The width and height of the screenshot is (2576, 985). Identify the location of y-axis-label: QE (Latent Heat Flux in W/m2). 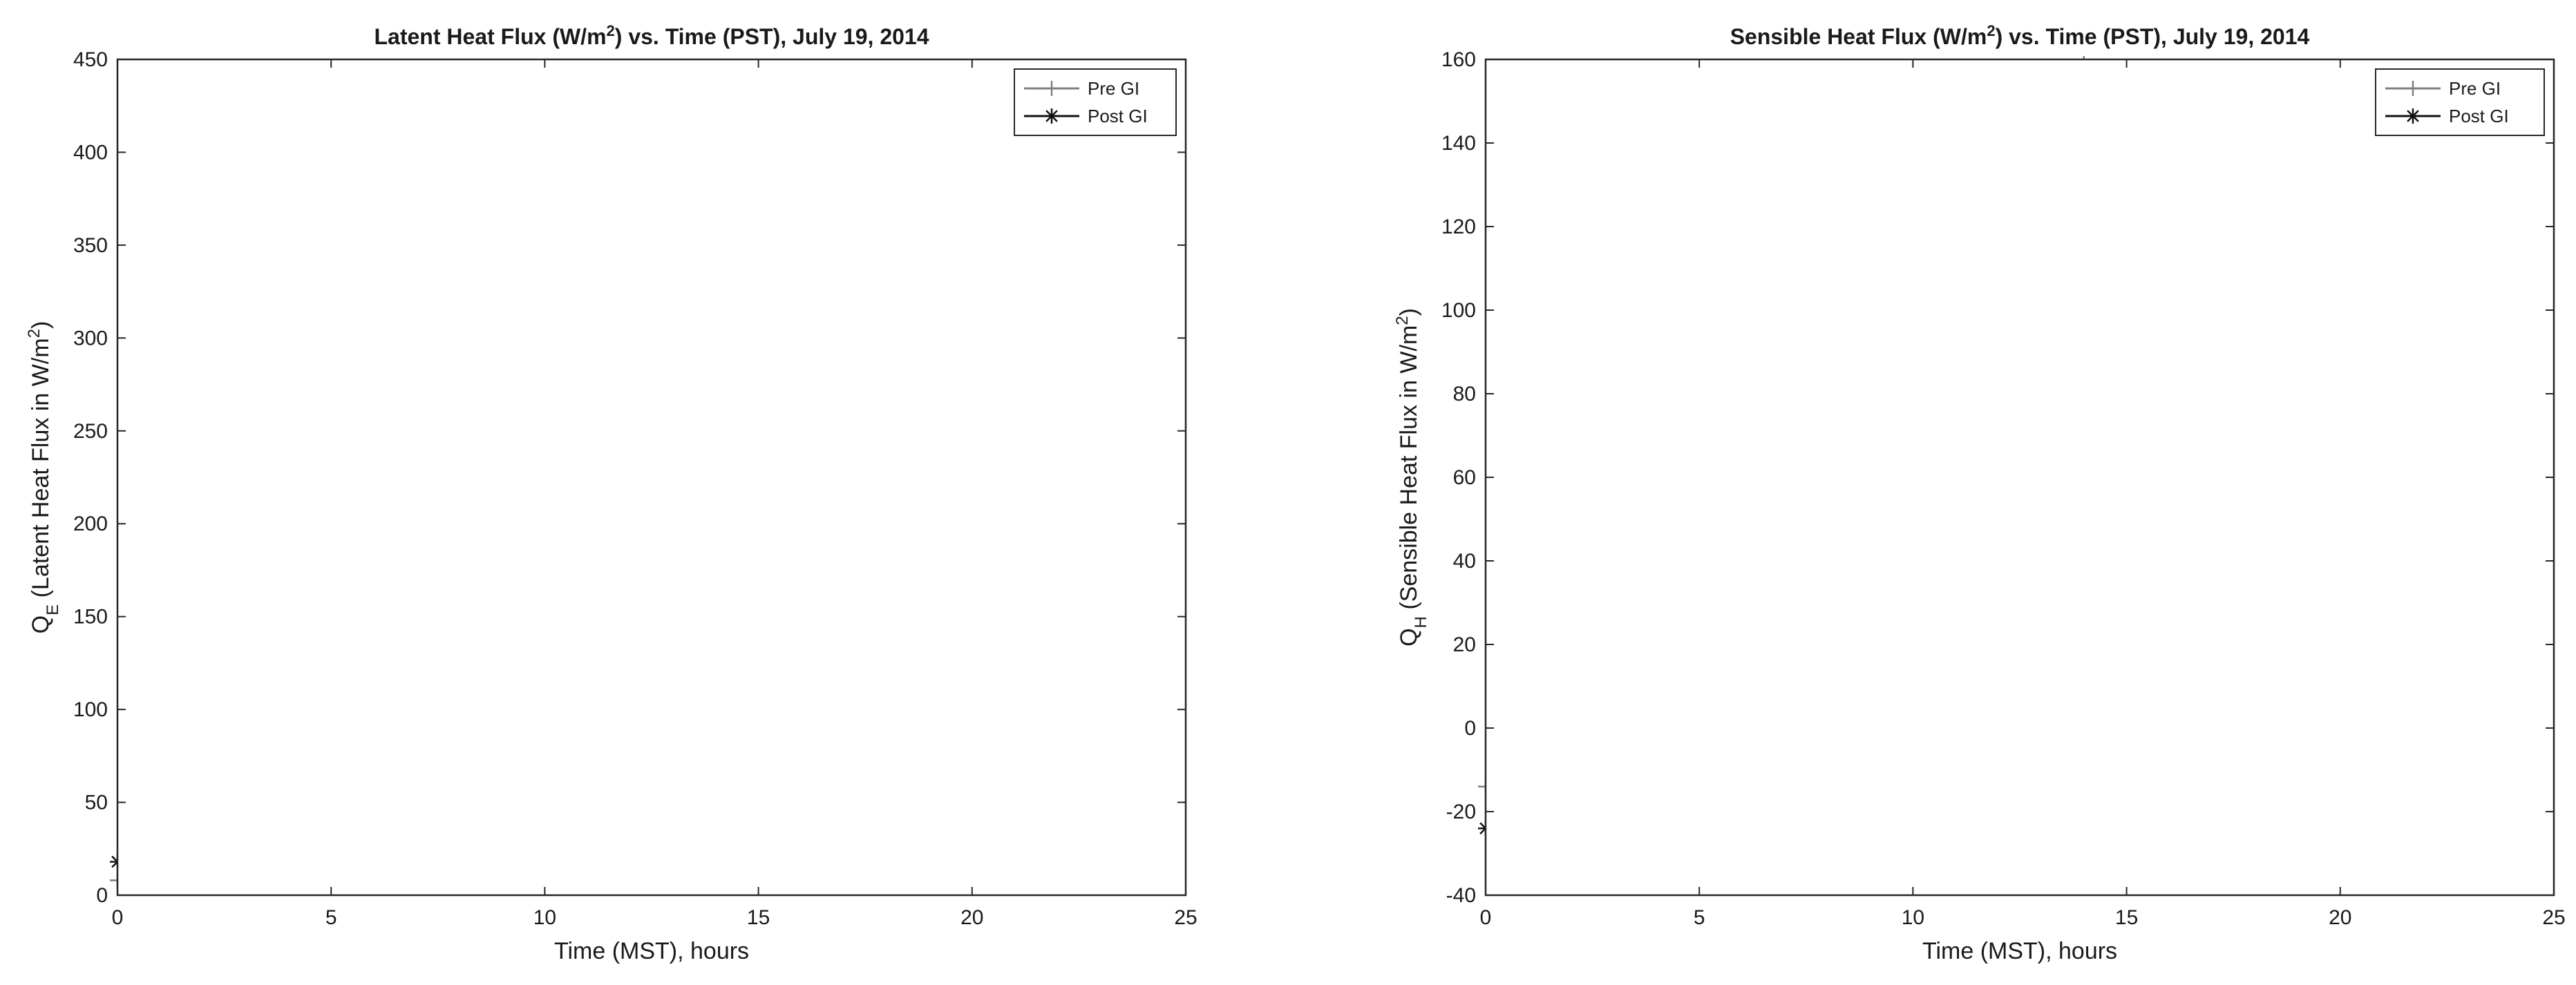
(43, 478).